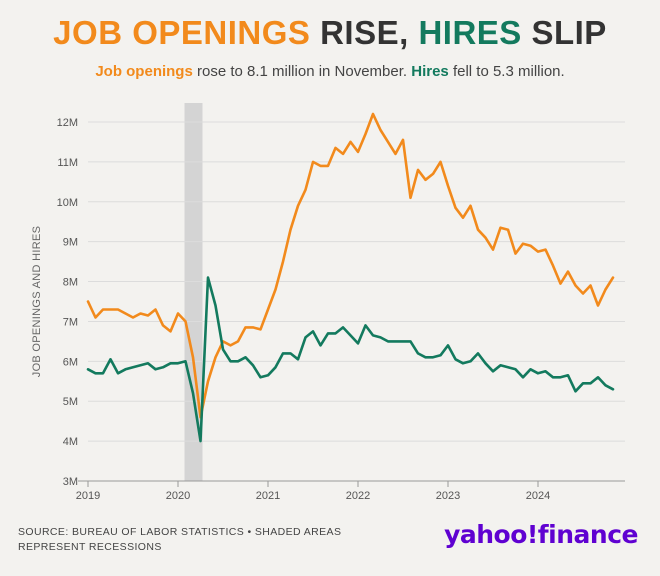 The image size is (660, 576). Describe the element at coordinates (144, 71) in the screenshot. I see `subtitle-openings-label: Job openings` at that location.